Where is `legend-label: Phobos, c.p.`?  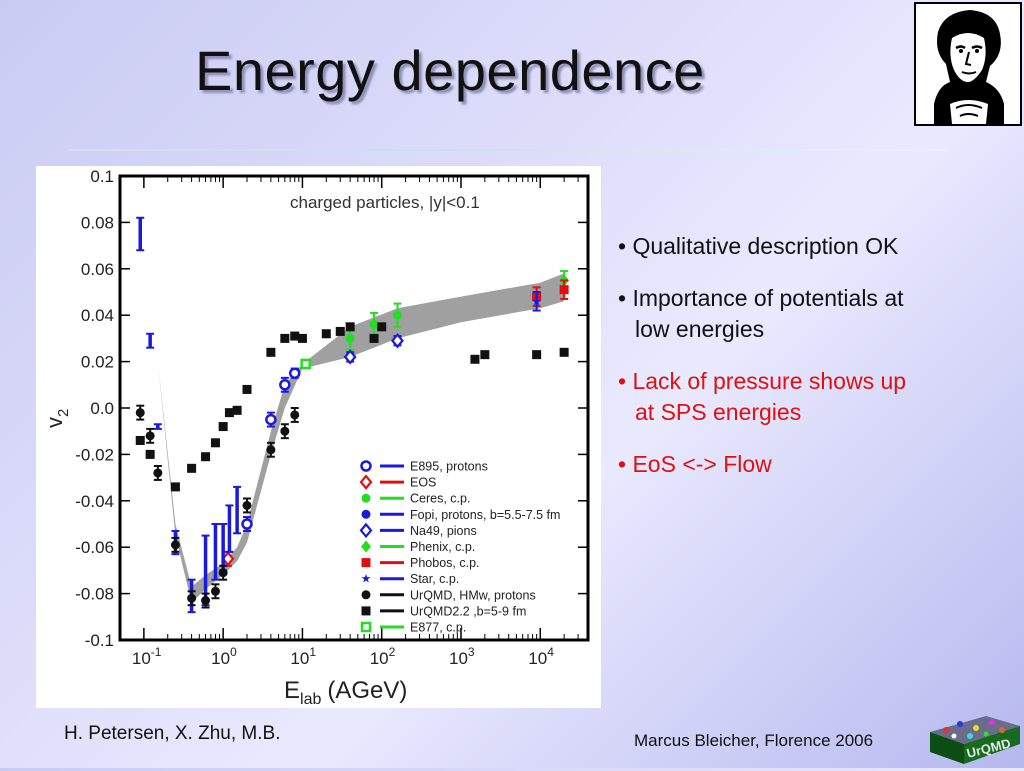 legend-label: Phobos, c.p. is located at coordinates (445, 563).